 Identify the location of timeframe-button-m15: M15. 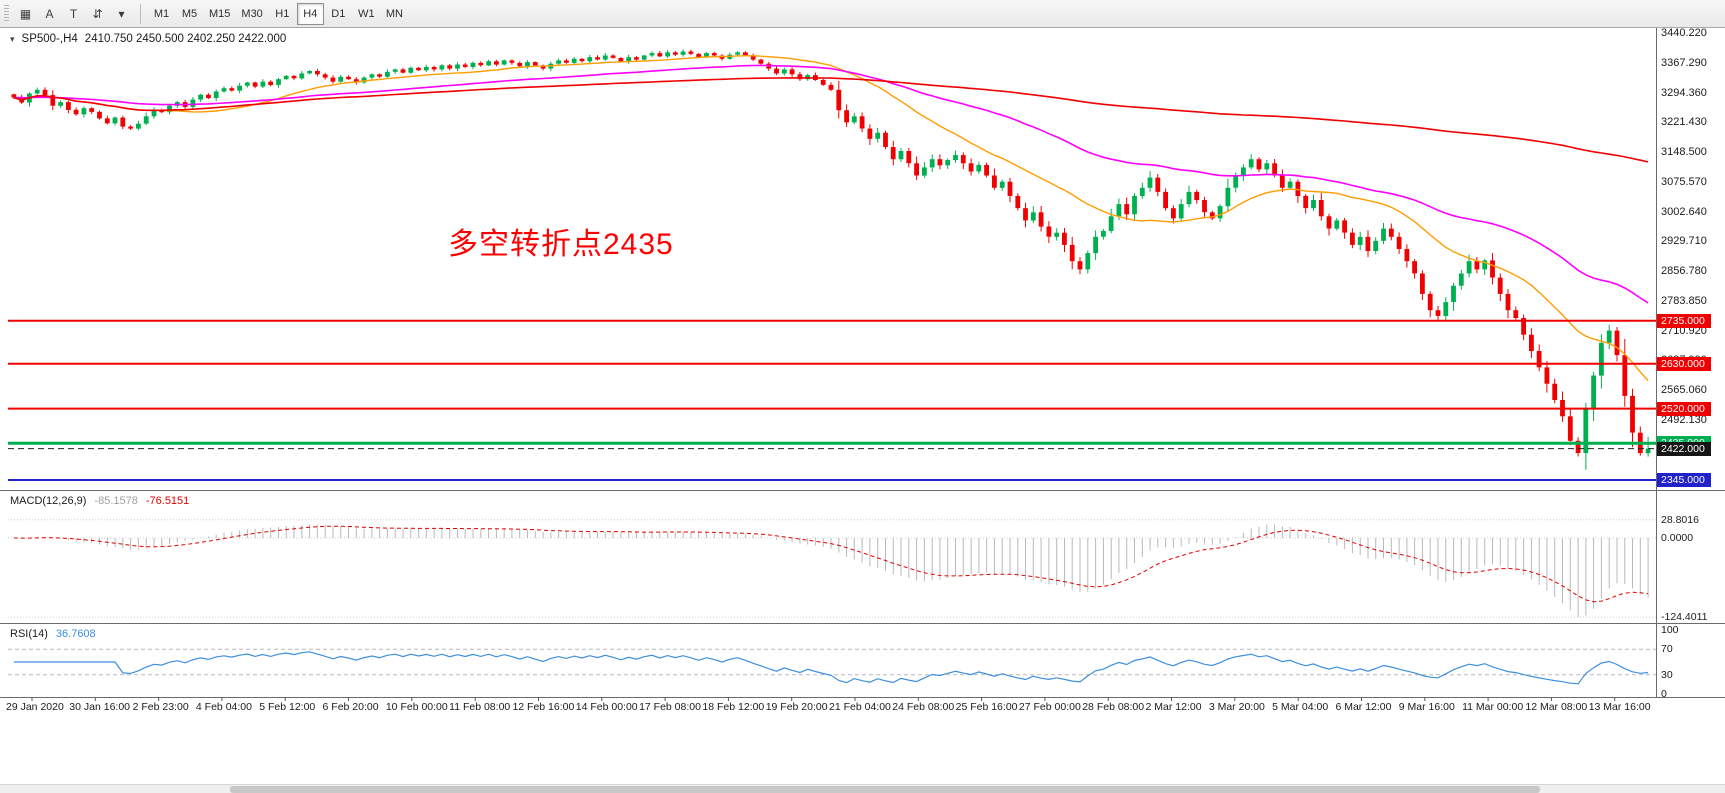
(220, 13).